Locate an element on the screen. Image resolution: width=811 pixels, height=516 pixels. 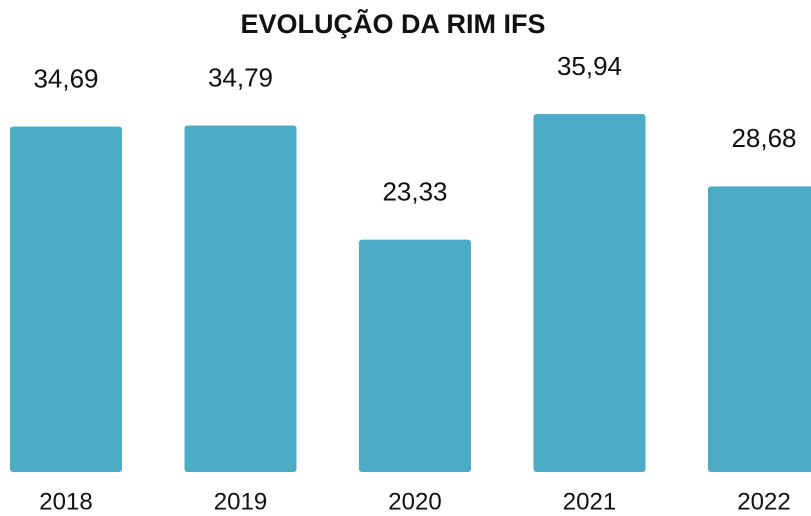
x-tick-label: 2018 is located at coordinates (65, 501).